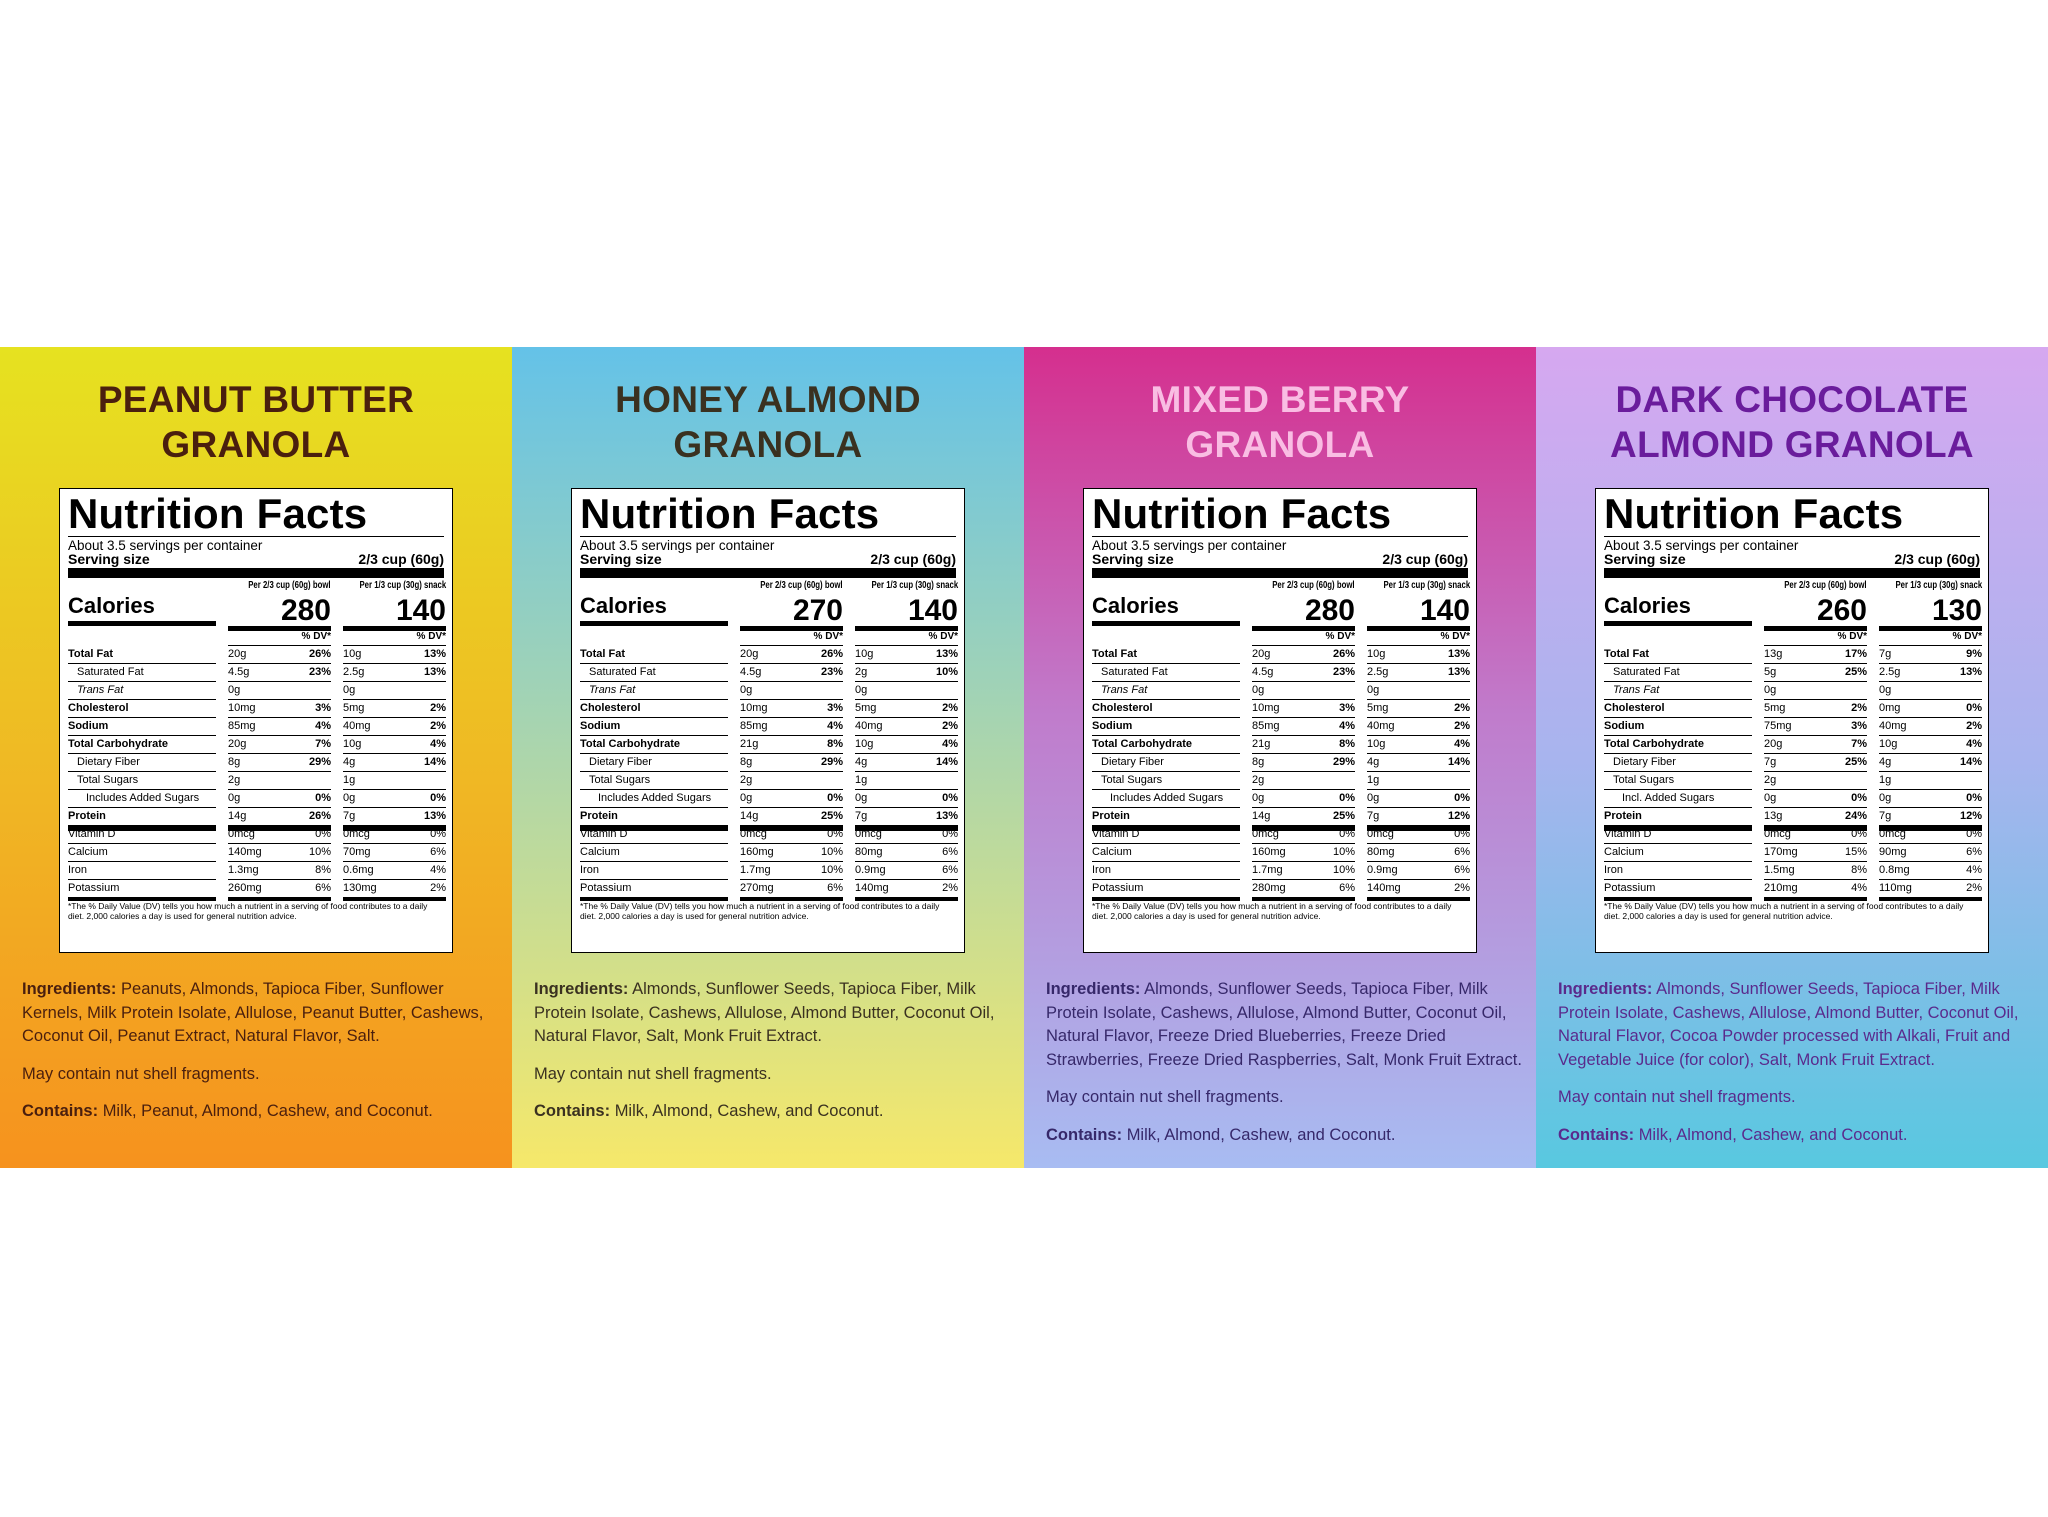 The width and height of the screenshot is (2048, 1517). What do you see at coordinates (1280, 544) in the screenshot?
I see `servings-per-container: About 3.5 servings per container` at bounding box center [1280, 544].